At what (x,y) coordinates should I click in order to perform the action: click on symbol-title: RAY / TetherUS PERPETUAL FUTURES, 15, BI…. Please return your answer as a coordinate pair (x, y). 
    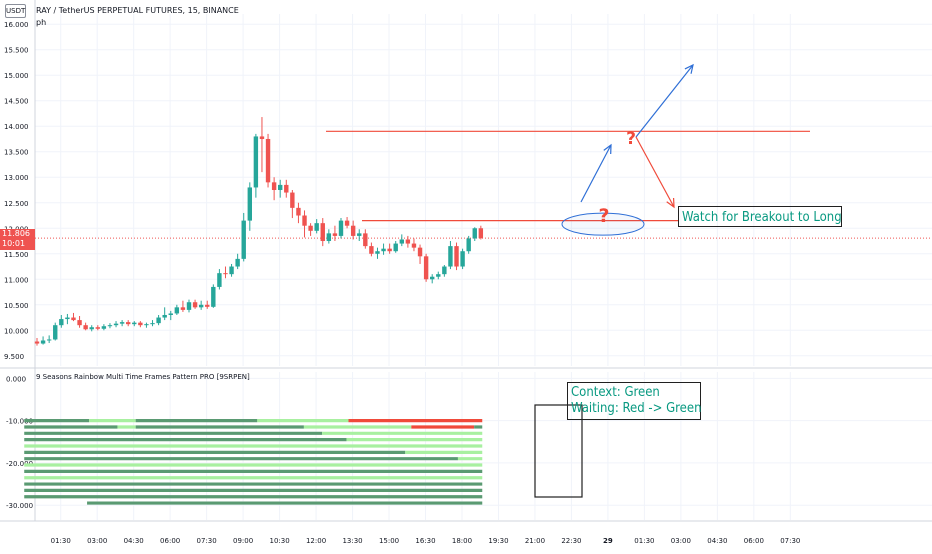
    Looking at the image, I should click on (137, 10).